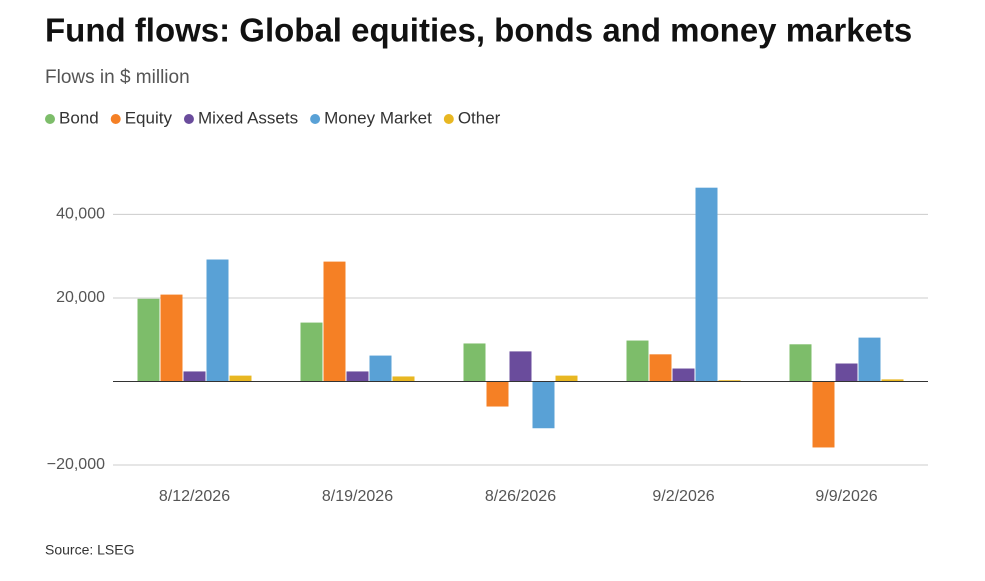 The image size is (985, 581). I want to click on y-tick-label: 40,000, so click(80, 214).